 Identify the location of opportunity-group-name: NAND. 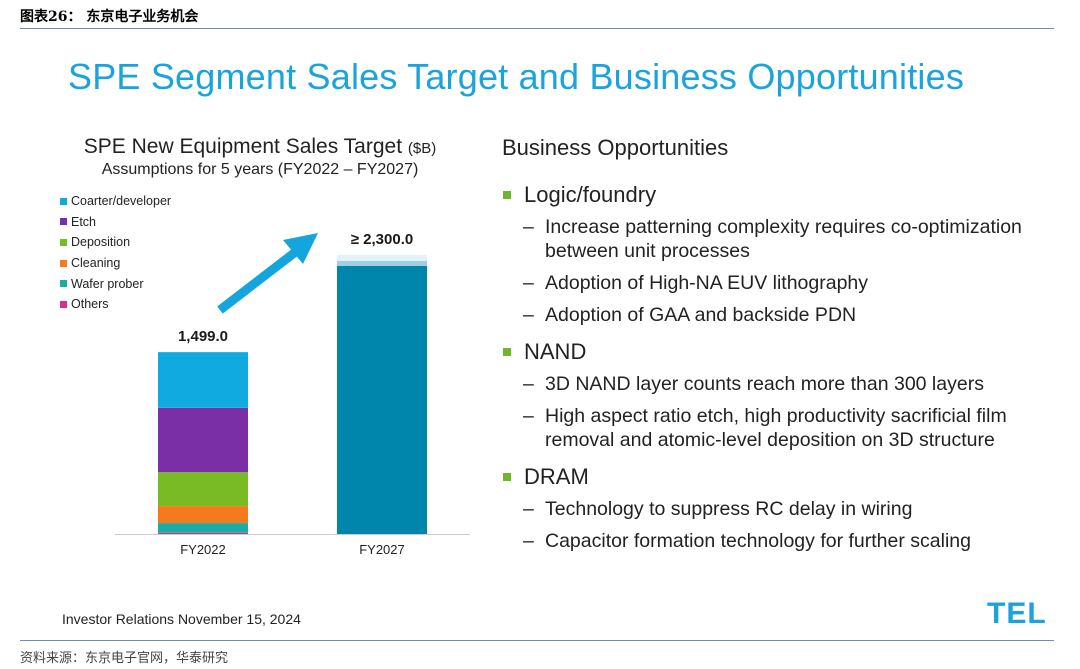
(555, 351).